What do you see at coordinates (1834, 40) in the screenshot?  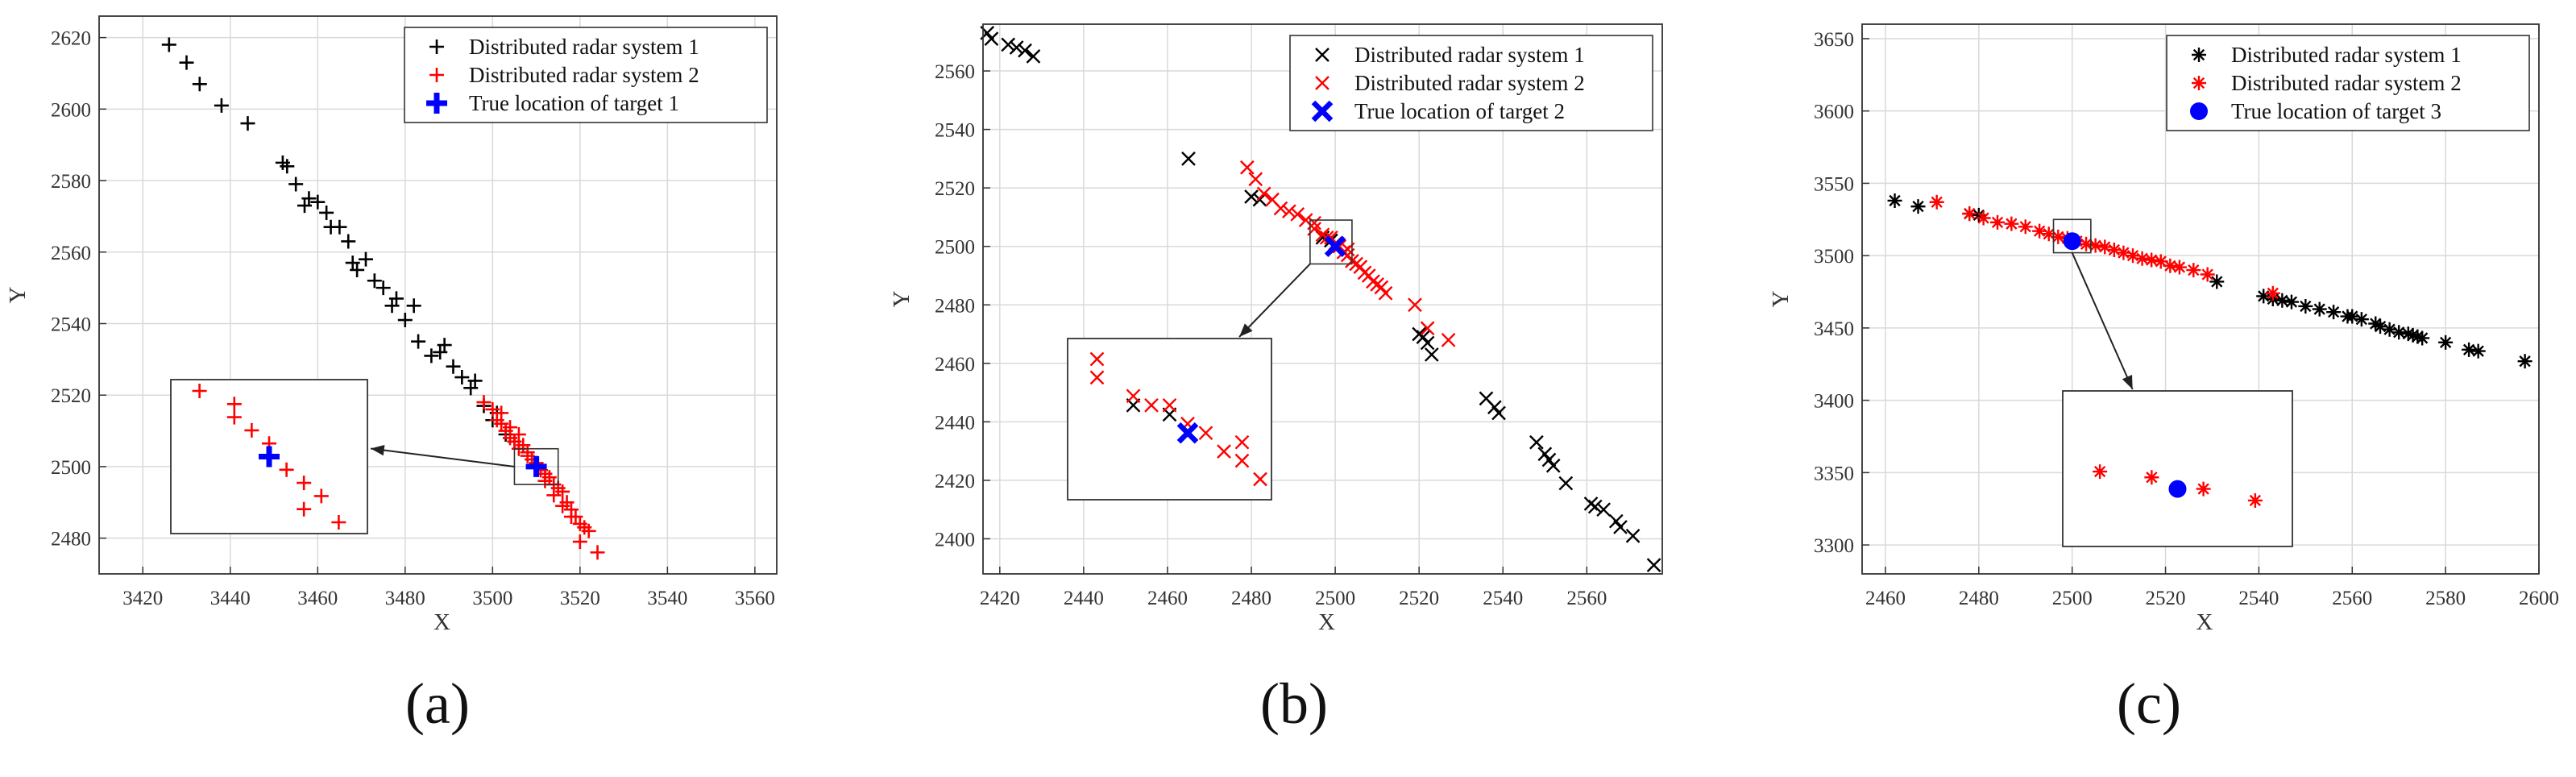 I see `y-tick-label: 3650` at bounding box center [1834, 40].